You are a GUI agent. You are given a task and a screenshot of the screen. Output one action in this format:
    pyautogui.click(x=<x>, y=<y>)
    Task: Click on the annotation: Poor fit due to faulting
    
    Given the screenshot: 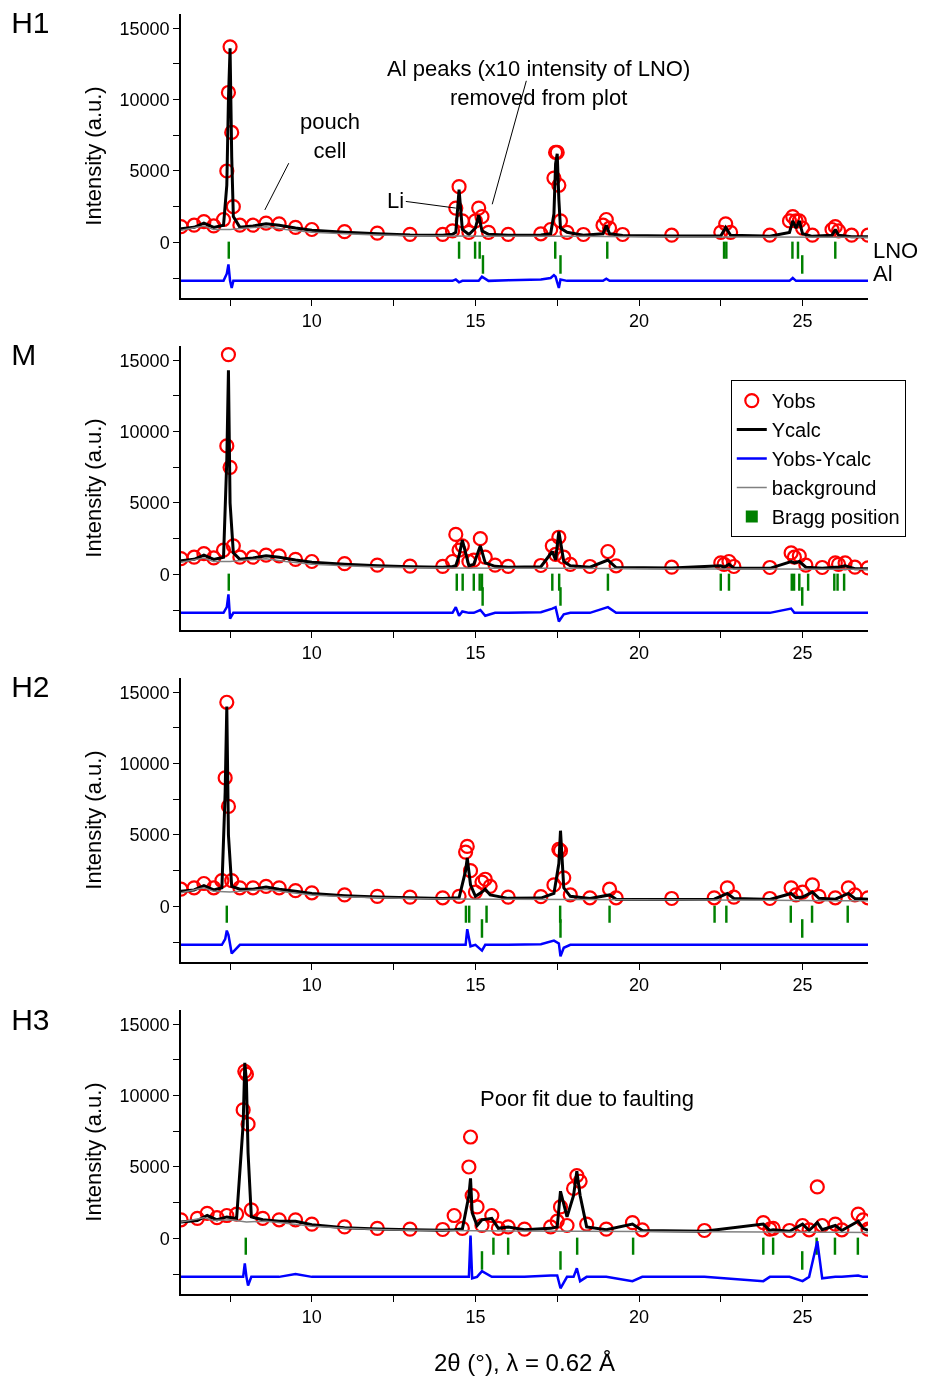 What is the action you would take?
    pyautogui.click(x=587, y=1098)
    